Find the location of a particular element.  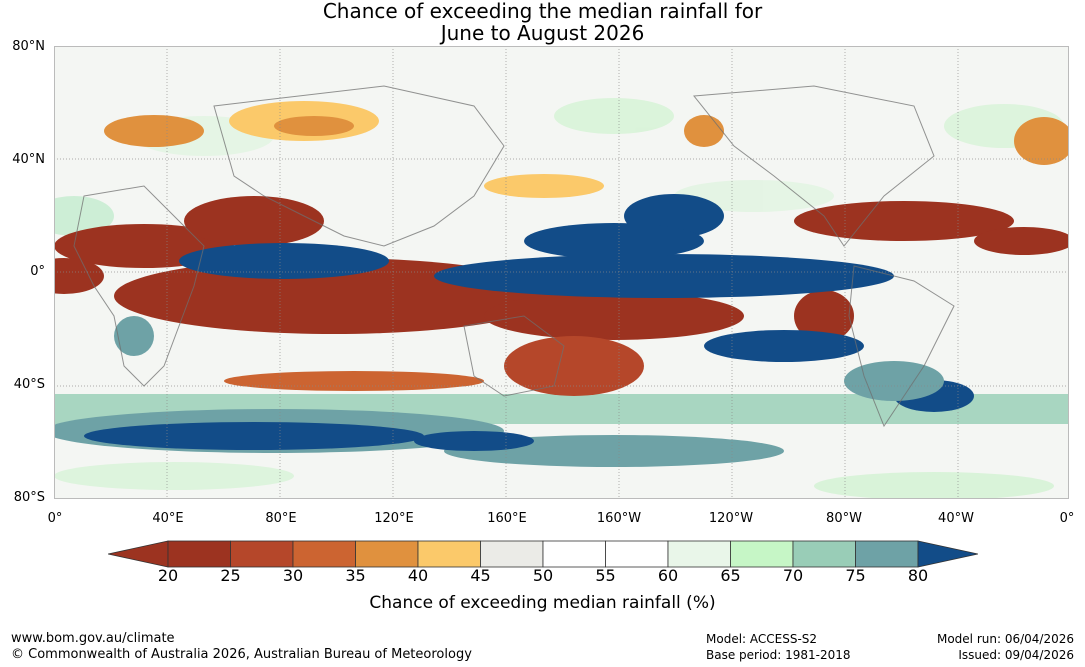

footer-model: Model: ACCESS-S2 is located at coordinates (762, 639).